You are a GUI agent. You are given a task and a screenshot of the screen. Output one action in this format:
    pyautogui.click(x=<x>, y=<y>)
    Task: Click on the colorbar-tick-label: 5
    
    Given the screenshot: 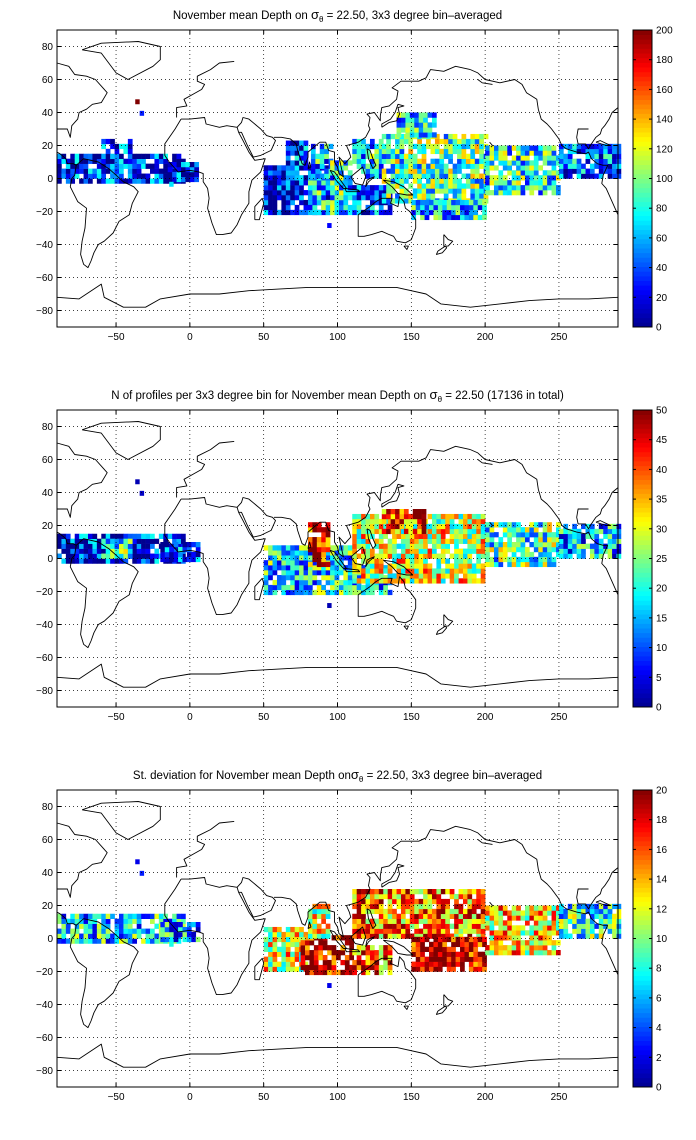 What is the action you would take?
    pyautogui.click(x=659, y=678)
    